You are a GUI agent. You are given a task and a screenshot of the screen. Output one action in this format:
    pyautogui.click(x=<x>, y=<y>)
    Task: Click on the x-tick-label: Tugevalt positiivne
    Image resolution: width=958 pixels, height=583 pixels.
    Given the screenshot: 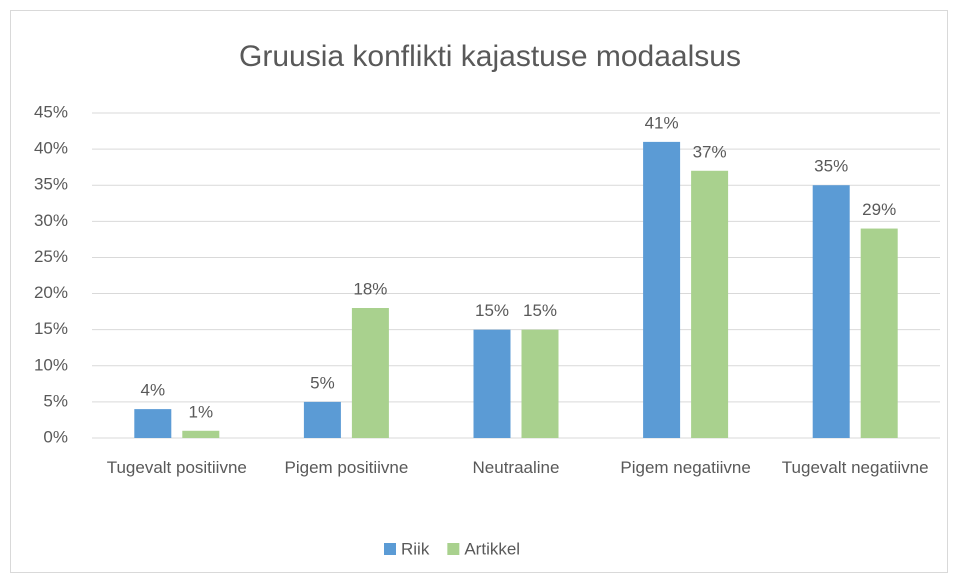 What is the action you would take?
    pyautogui.click(x=176, y=467)
    